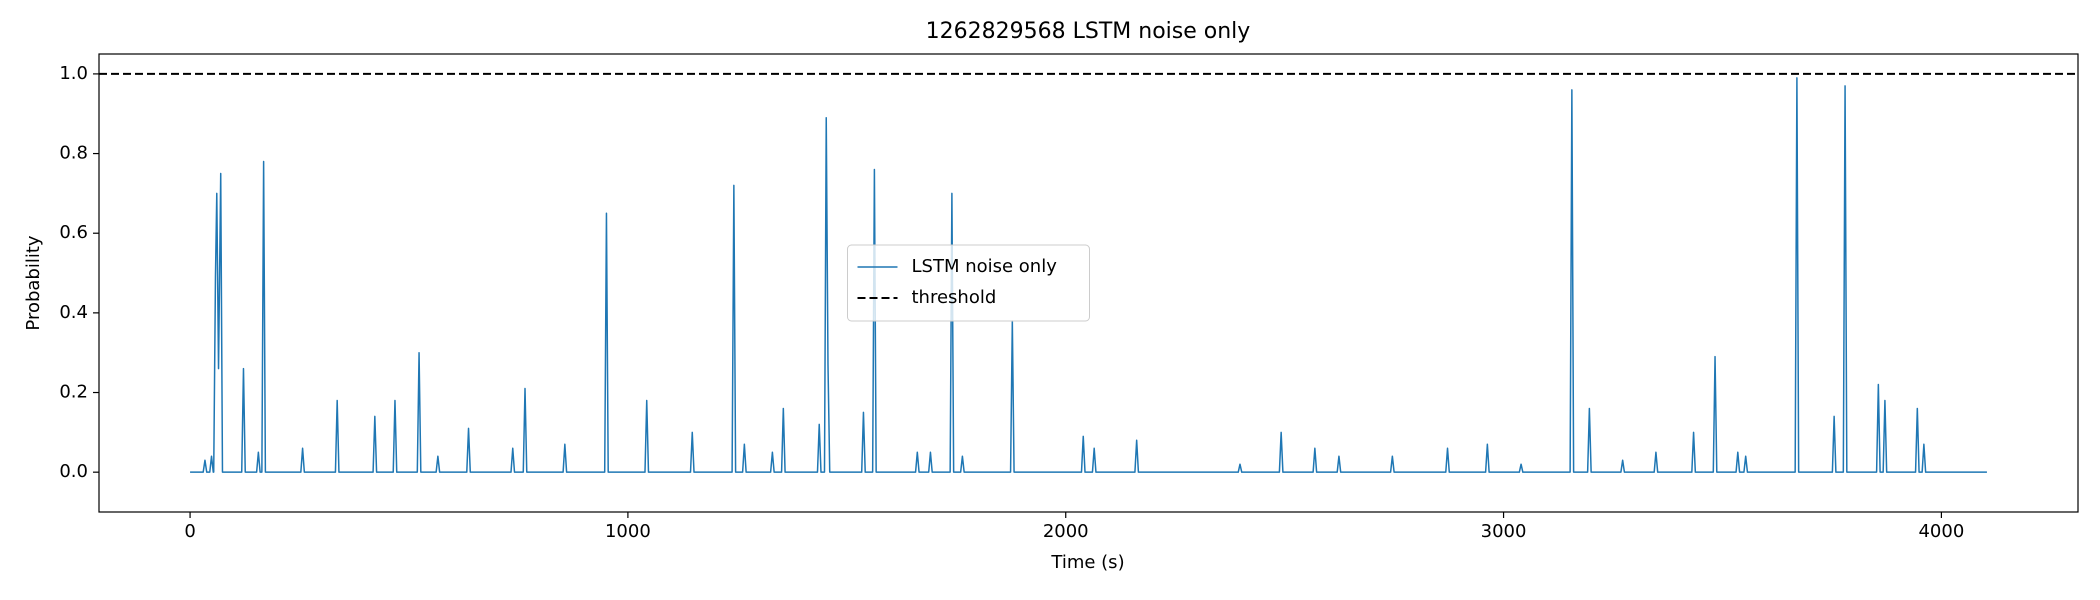 The height and width of the screenshot is (600, 2100). I want to click on x-tick-label: 3000, so click(1504, 531).